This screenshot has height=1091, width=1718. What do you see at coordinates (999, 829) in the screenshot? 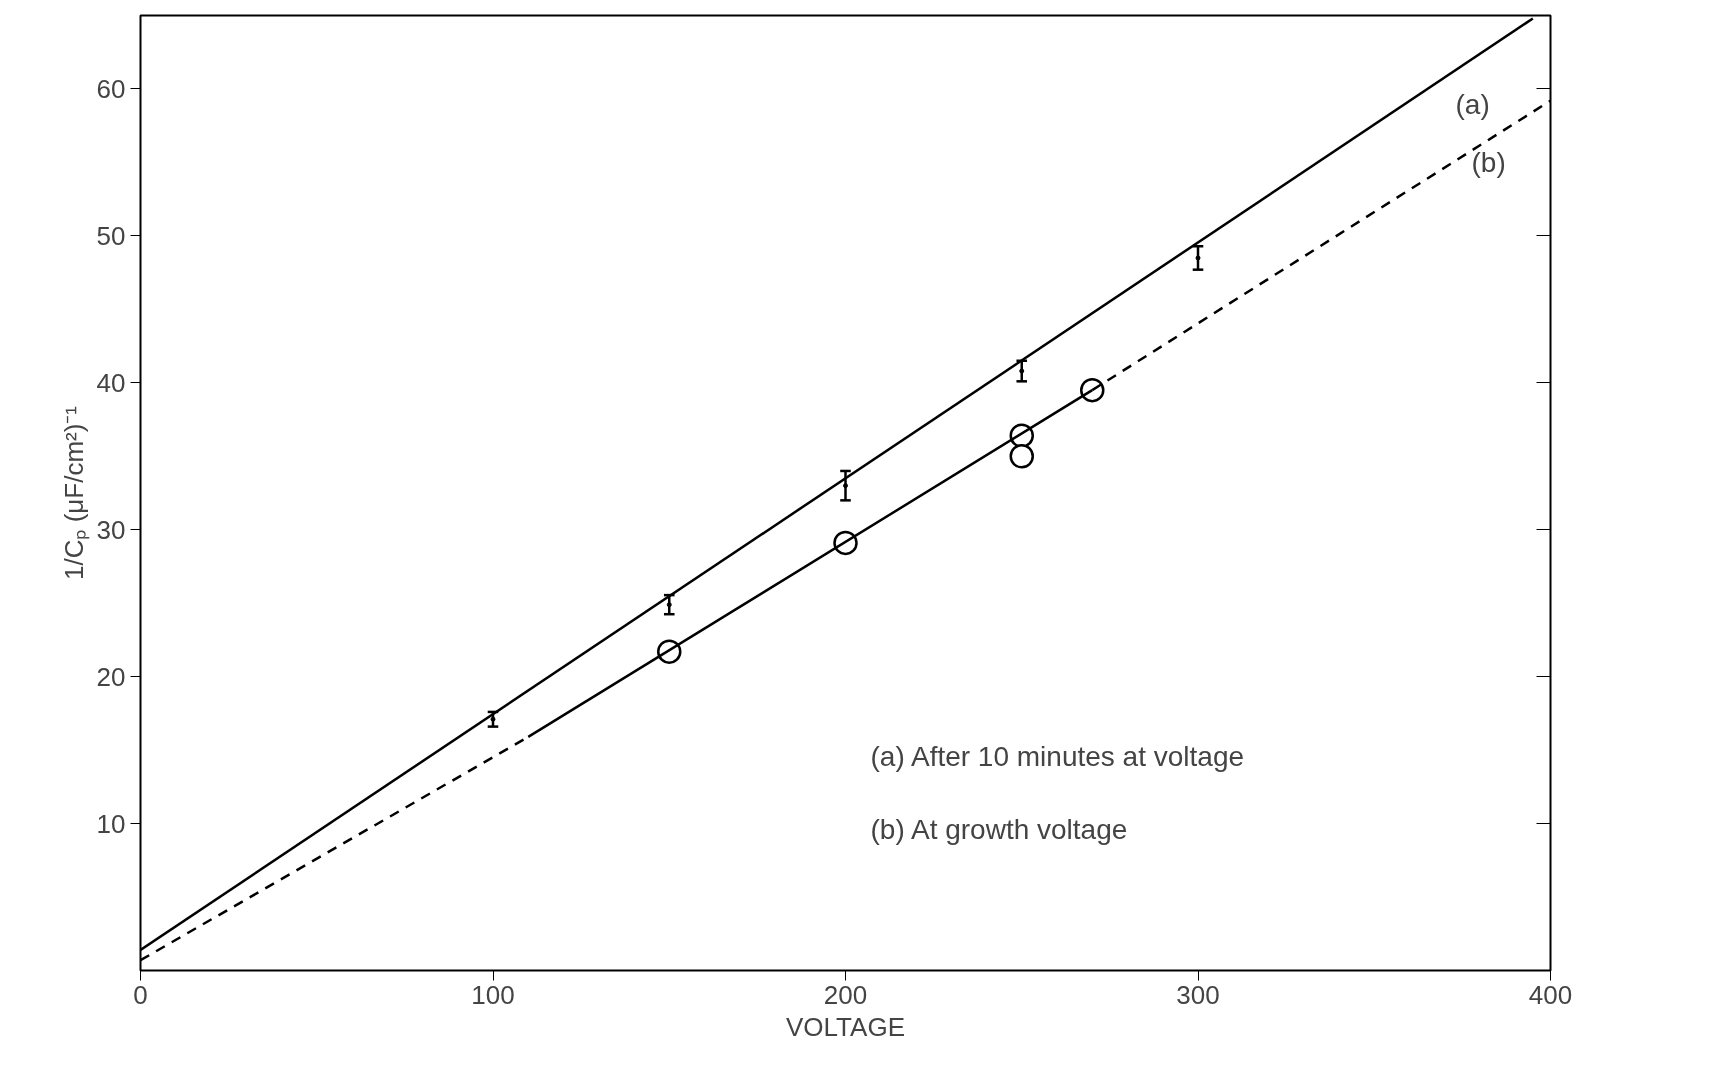
I see `annotation: (b) At growth voltage` at bounding box center [999, 829].